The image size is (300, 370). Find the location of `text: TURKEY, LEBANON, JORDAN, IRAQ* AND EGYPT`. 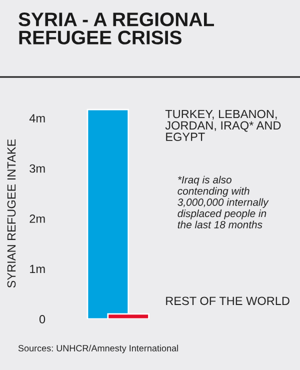

text: TURKEY, LEBANON, JORDAN, IRAQ* AND EGYPT is located at coordinates (223, 126).